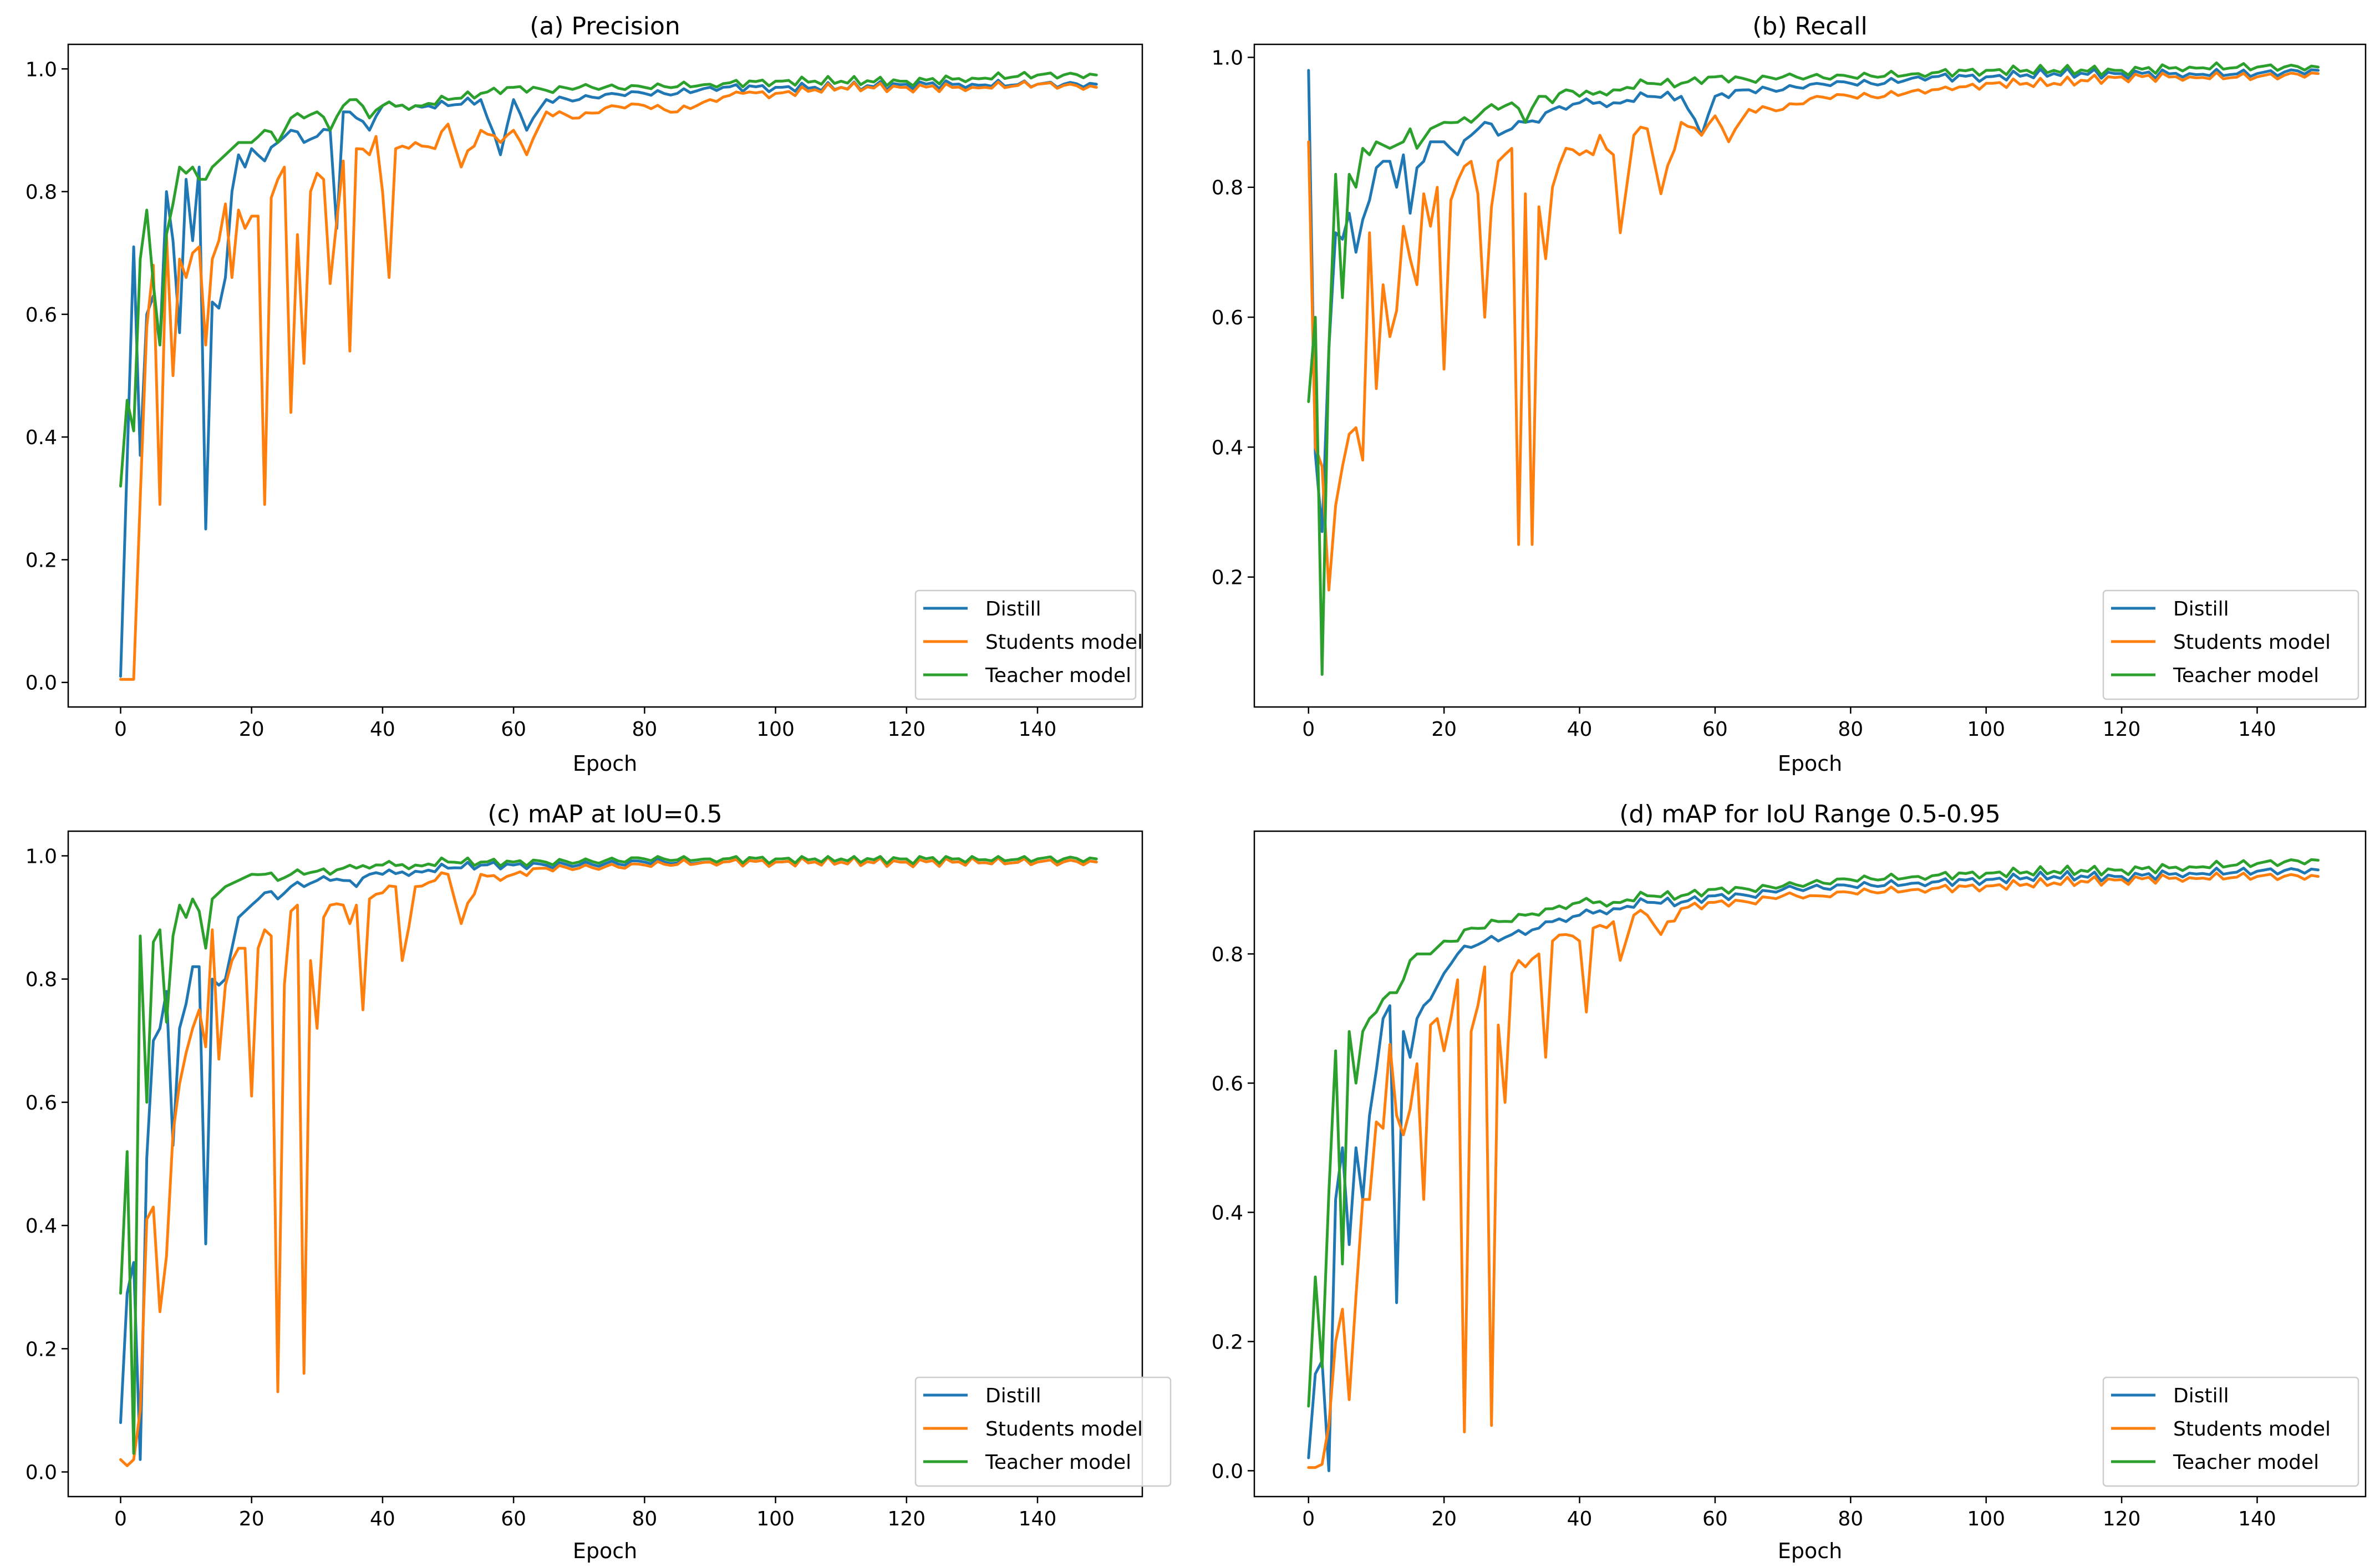  Describe the element at coordinates (1810, 26) in the screenshot. I see `chart-title: (b) Recall` at that location.